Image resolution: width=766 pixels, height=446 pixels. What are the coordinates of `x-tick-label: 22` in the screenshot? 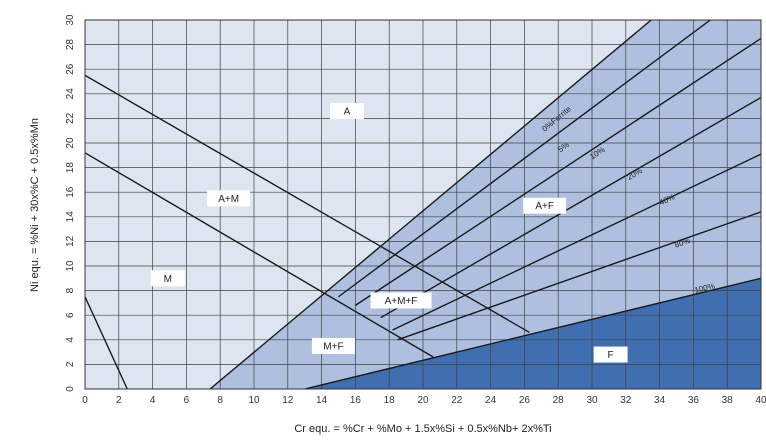 It's located at (457, 400).